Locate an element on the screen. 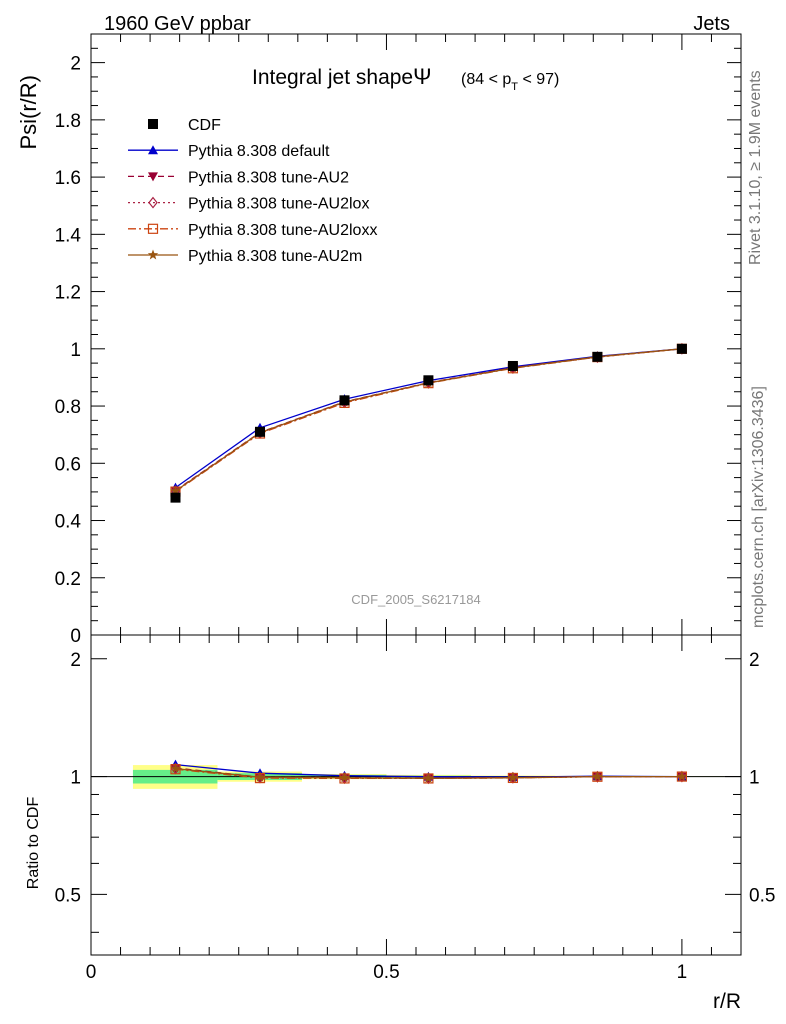 The image size is (786, 1024). chart-title-range-pre: (84 < p is located at coordinates (486, 79).